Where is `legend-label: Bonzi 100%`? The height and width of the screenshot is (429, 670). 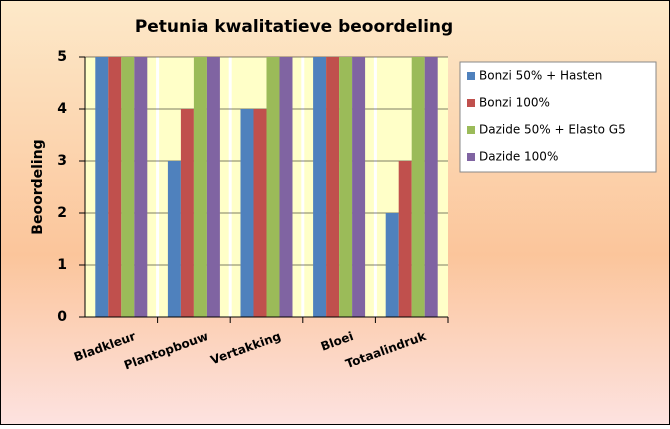 legend-label: Bonzi 100% is located at coordinates (514, 103).